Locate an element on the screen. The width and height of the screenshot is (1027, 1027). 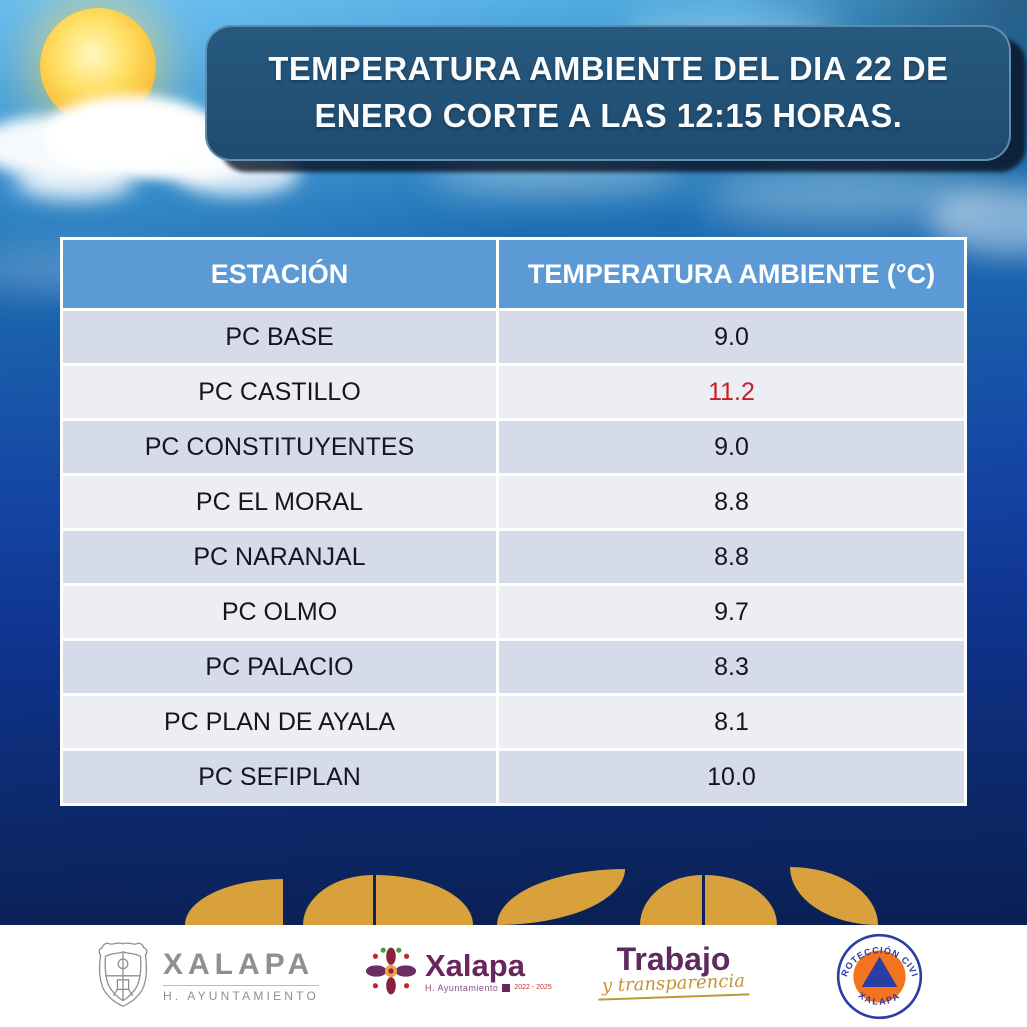
station-cell: PC EL MORAL is located at coordinates (279, 502).